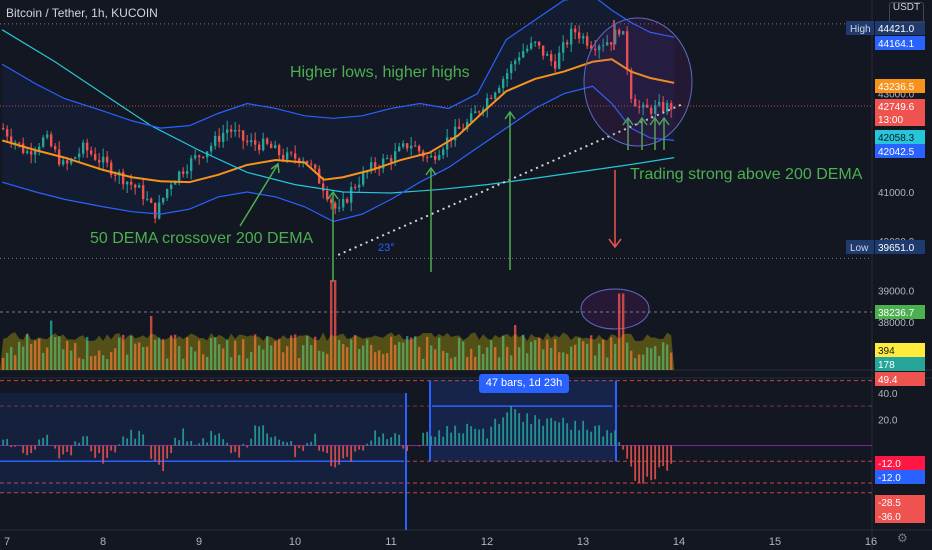 The width and height of the screenshot is (932, 550). Describe the element at coordinates (896, 313) in the screenshot. I see `volume-label-level: 38236.7` at that location.